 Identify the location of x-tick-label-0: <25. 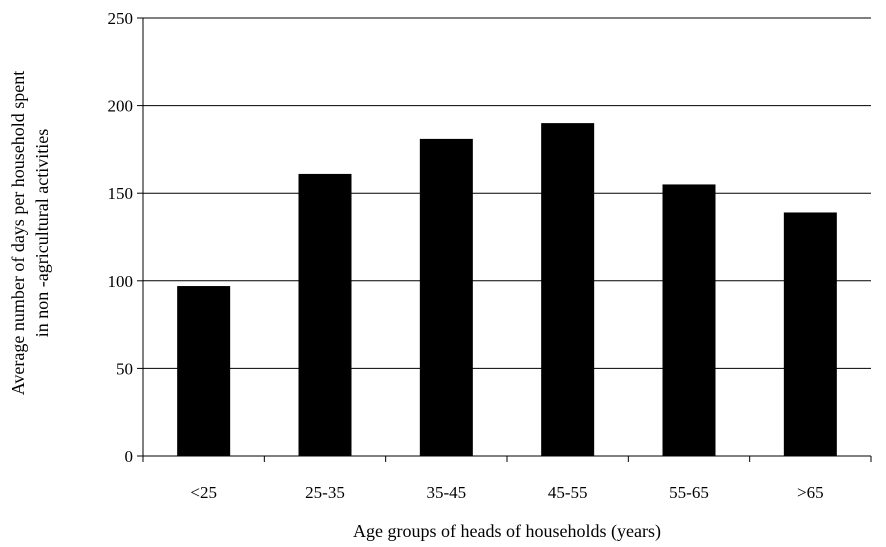
(203, 492).